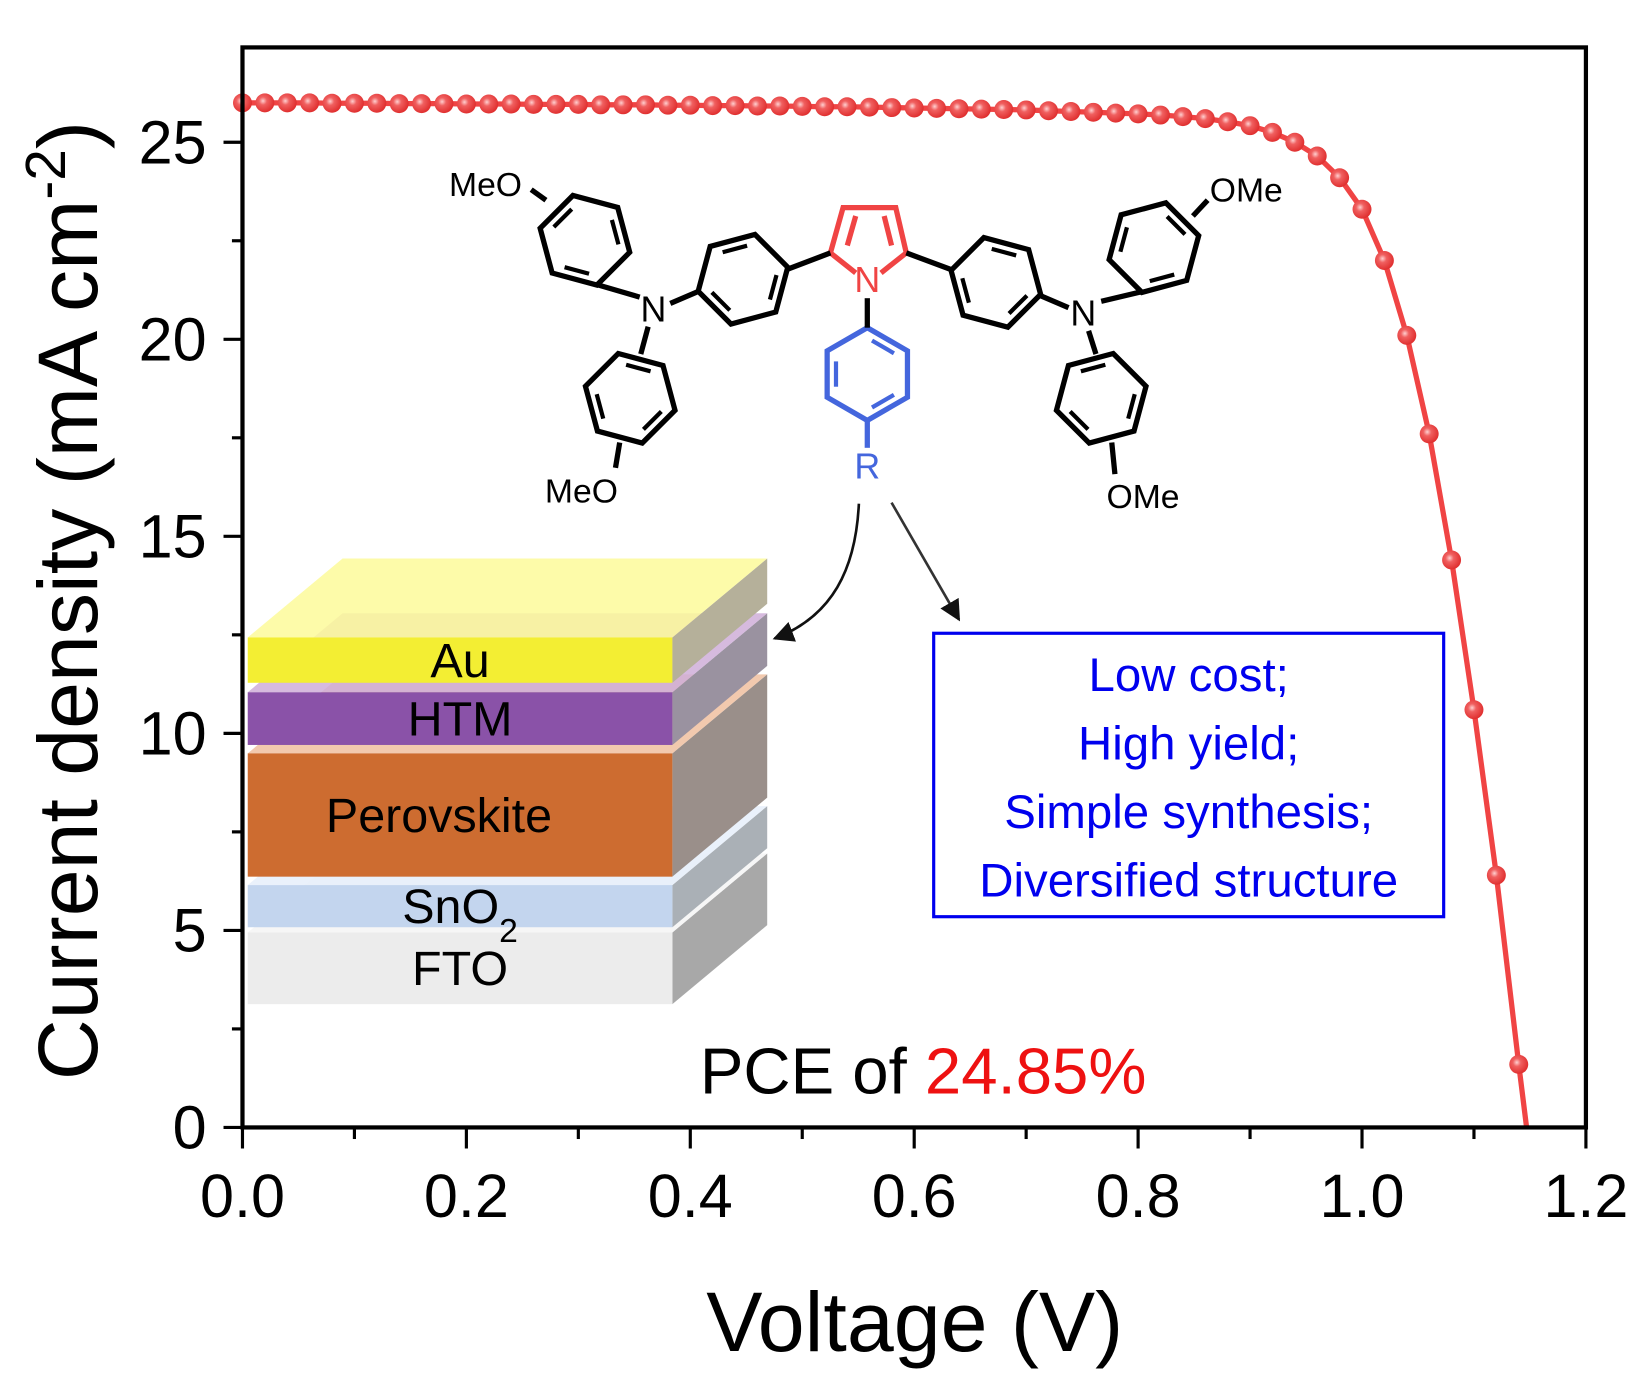  I want to click on layer-perovskite, so click(460, 815).